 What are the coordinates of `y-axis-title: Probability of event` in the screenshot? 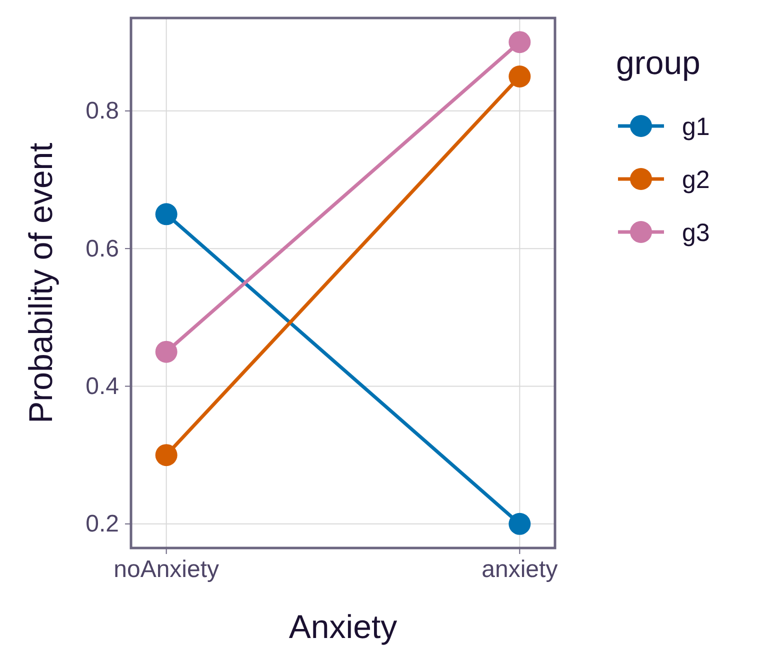 It's located at (40, 283).